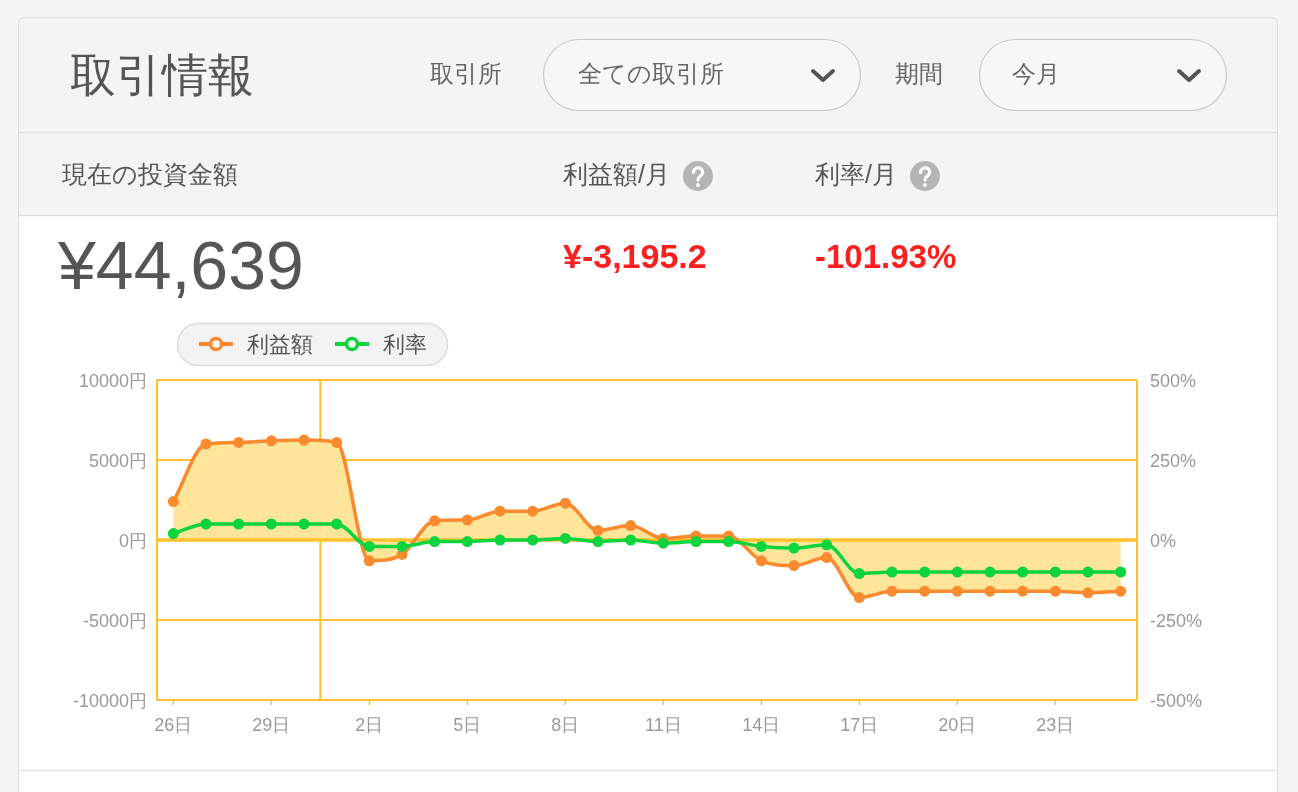  I want to click on annotation: ¥-3,195.2, so click(635, 256).